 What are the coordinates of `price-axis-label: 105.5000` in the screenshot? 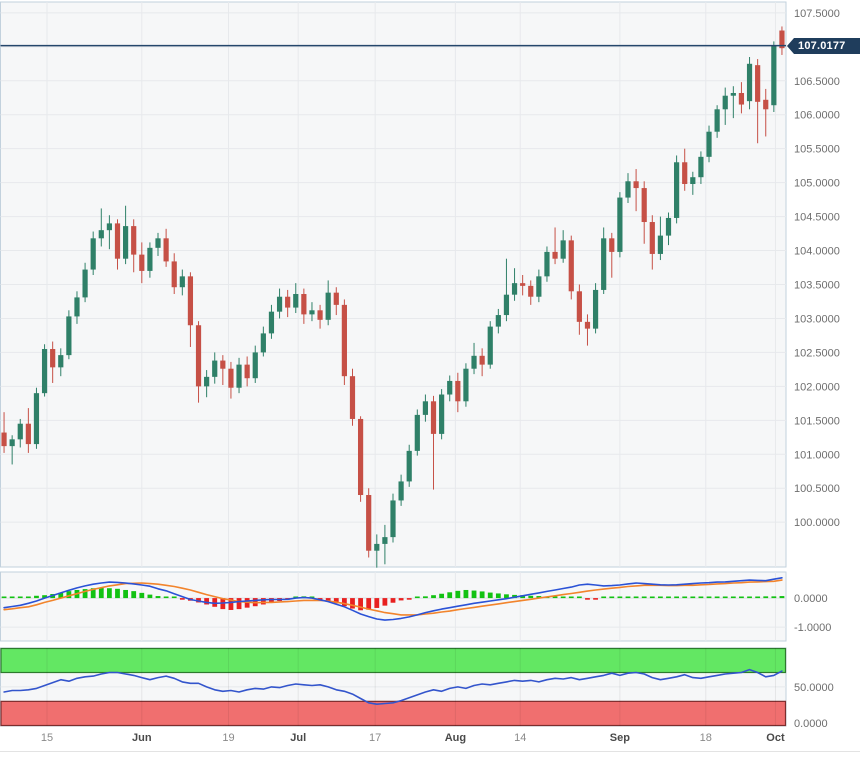 It's located at (817, 150).